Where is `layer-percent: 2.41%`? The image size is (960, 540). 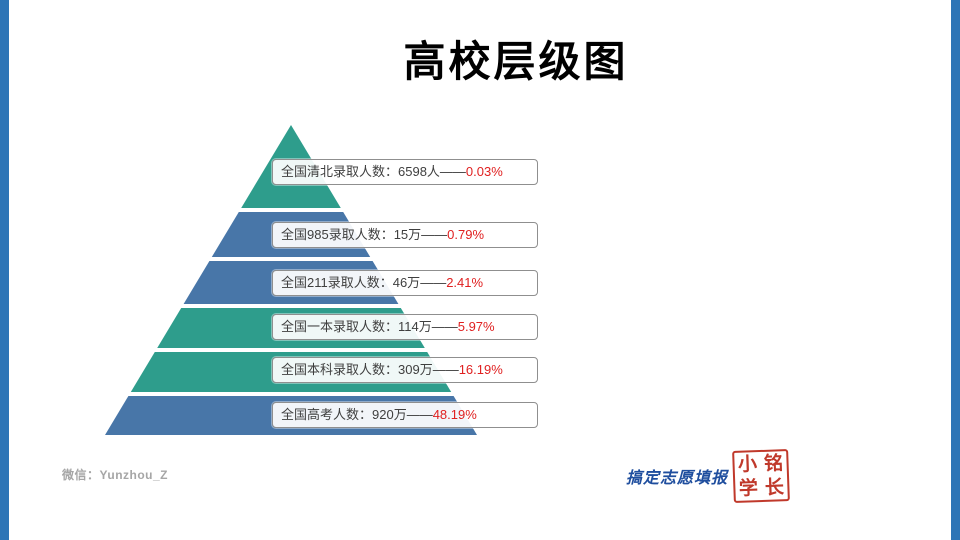
layer-percent: 2.41% is located at coordinates (465, 282).